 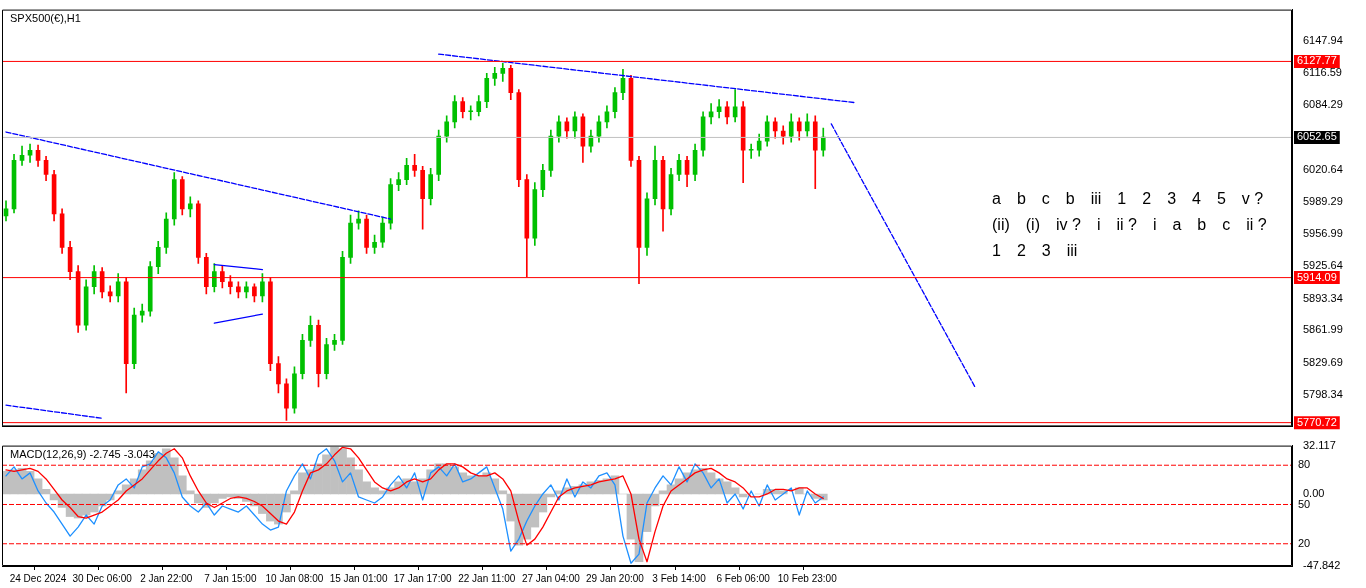 What do you see at coordinates (1314, 492) in the screenshot?
I see `y-tick-label: 0.00` at bounding box center [1314, 492].